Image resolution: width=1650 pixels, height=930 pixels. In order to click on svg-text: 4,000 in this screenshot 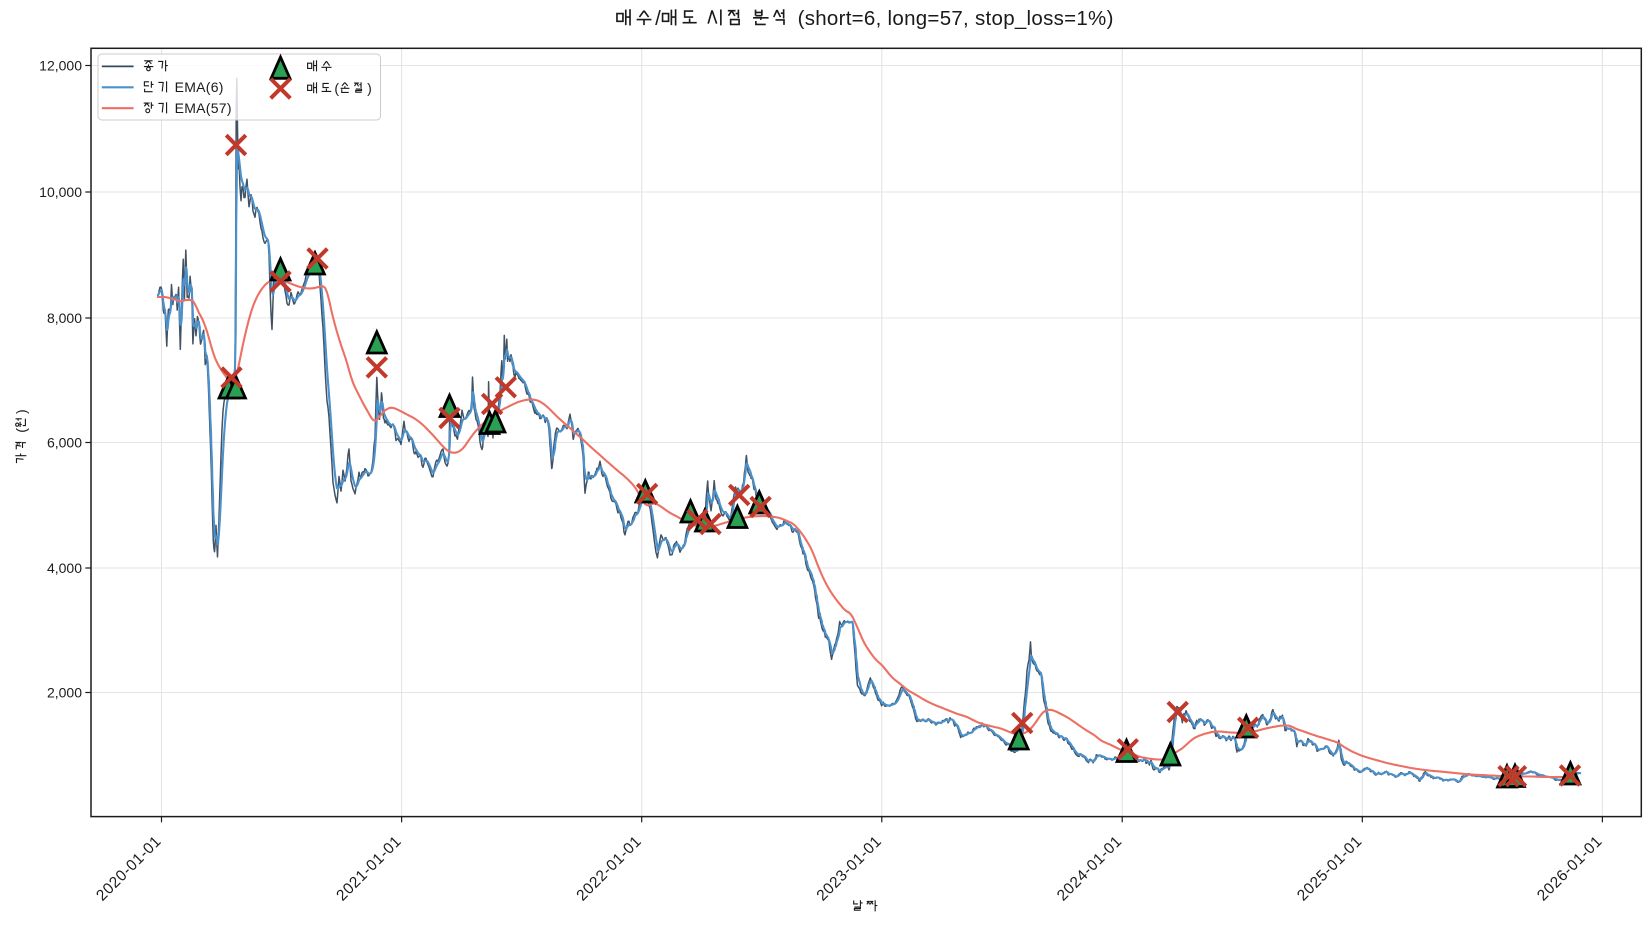, I will do `click(64, 568)`.